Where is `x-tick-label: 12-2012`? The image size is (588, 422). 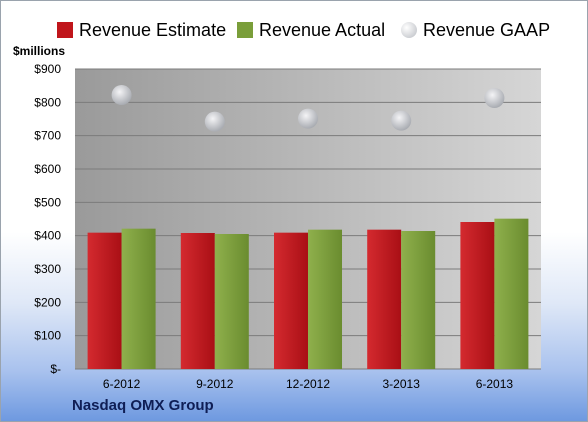 x-tick-label: 12-2012 is located at coordinates (308, 384).